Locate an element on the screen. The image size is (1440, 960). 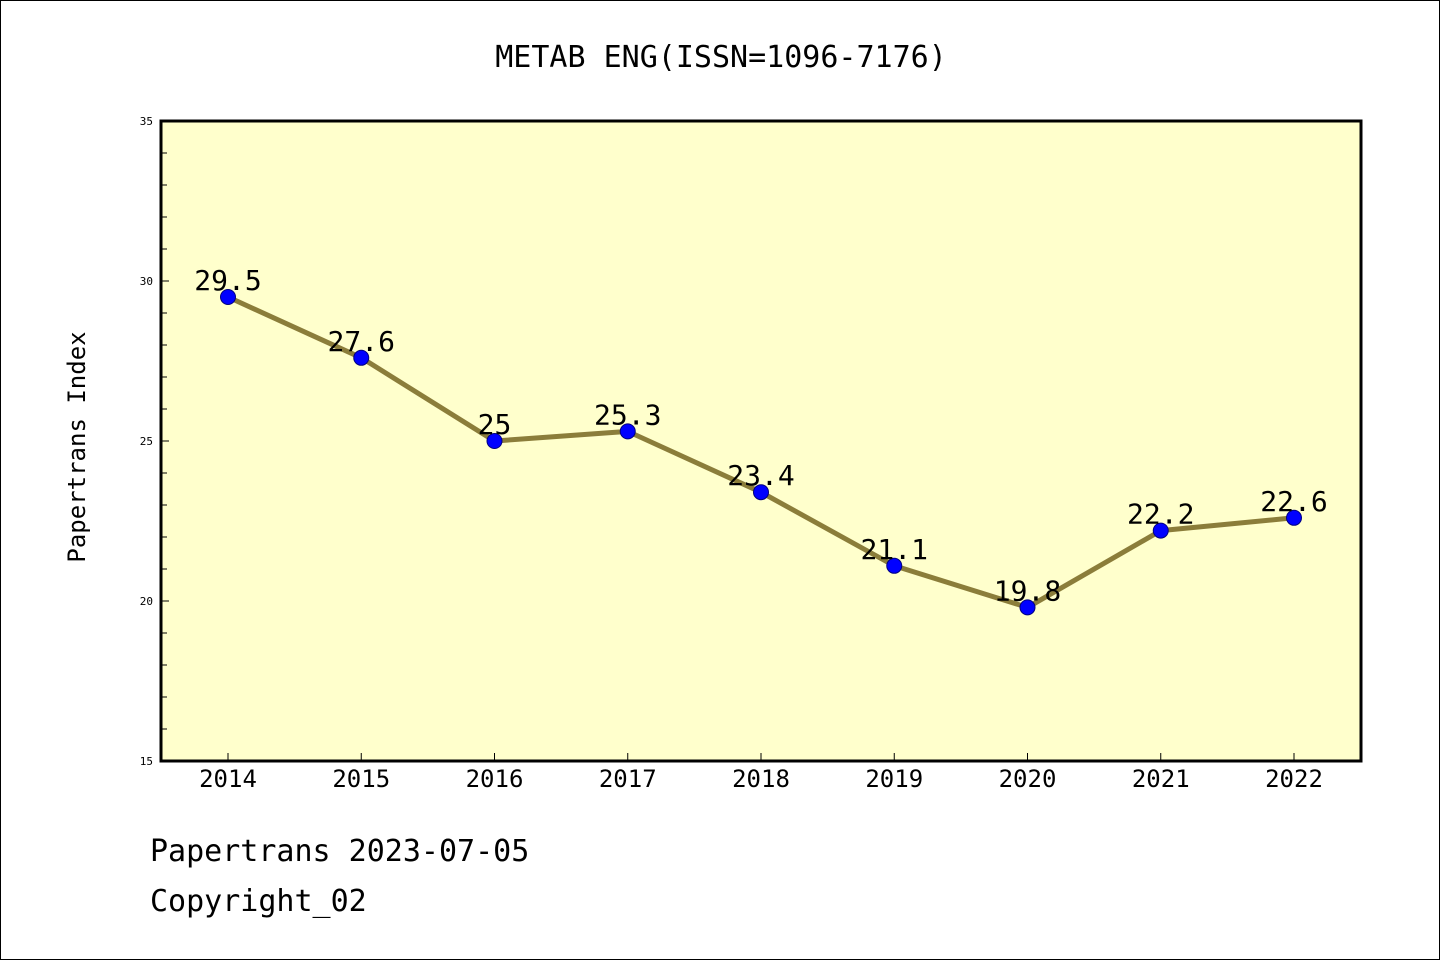
chart-title: METAB ENG(ISSN=1096-7176) is located at coordinates (721, 57).